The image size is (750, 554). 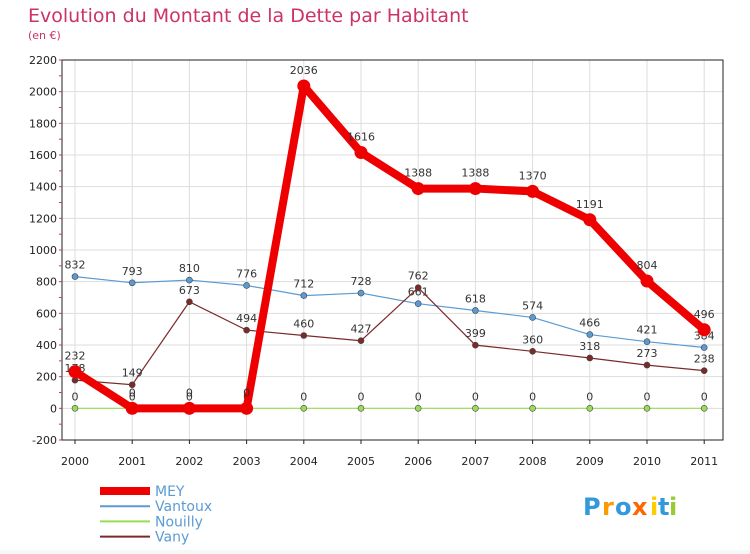 What do you see at coordinates (183, 507) in the screenshot?
I see `legend-label-vantoux: Vantoux` at bounding box center [183, 507].